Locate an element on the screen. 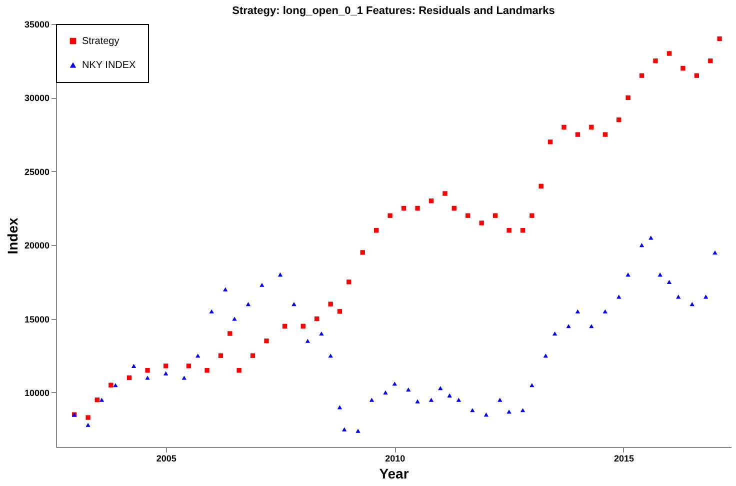 The image size is (736, 486). y-tick-label: 15000 is located at coordinates (37, 319).